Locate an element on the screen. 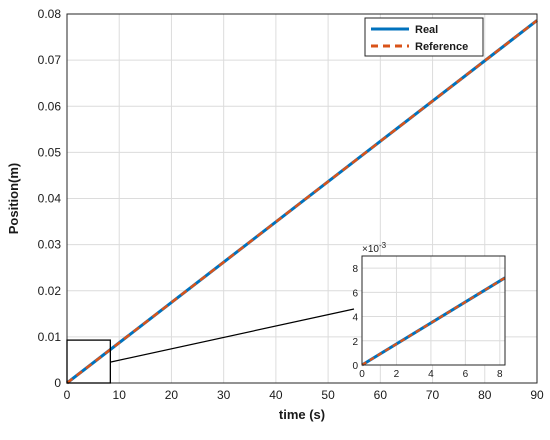  y-tick-label: 0.03 is located at coordinates (50, 245).